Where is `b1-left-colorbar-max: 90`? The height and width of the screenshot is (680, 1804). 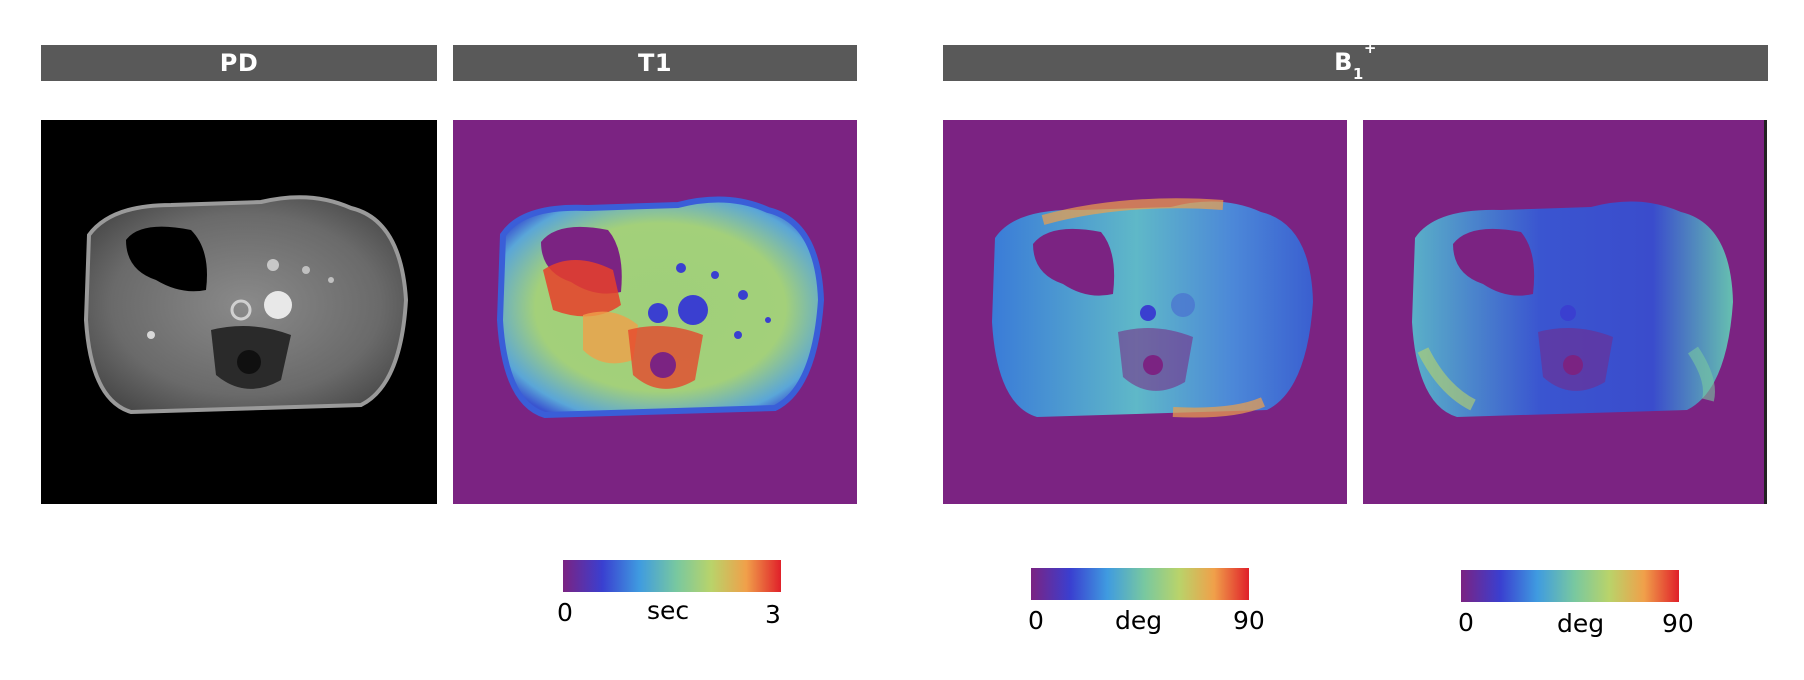
b1-left-colorbar-max: 90 is located at coordinates (1249, 620).